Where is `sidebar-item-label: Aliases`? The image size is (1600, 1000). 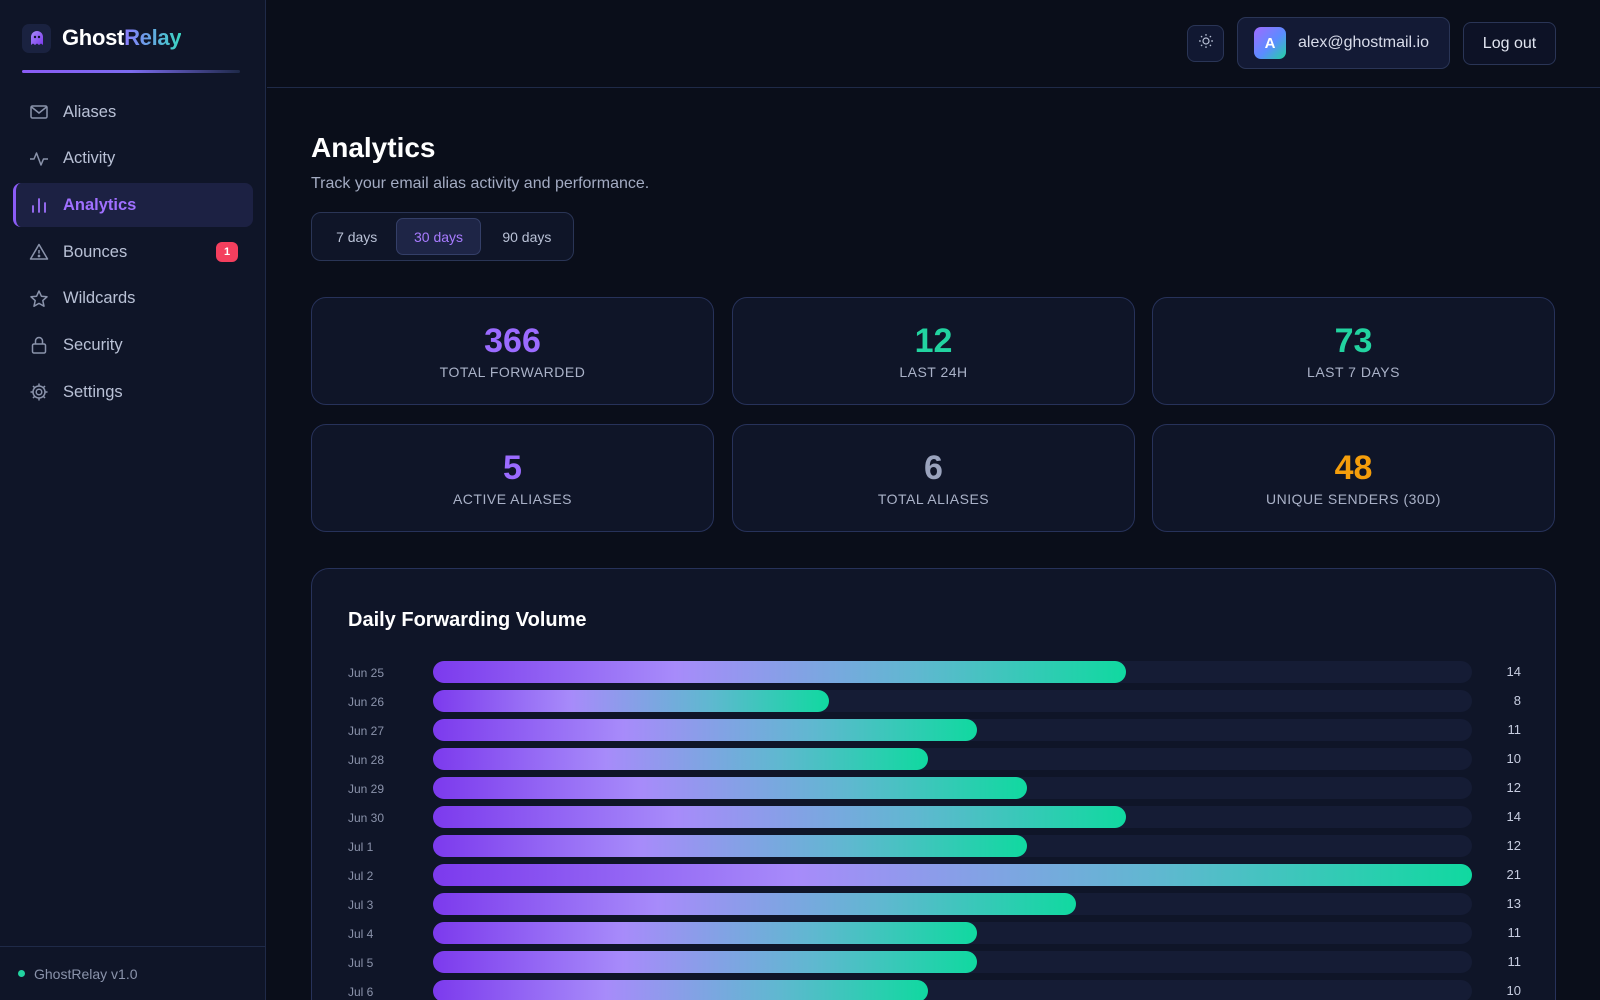 sidebar-item-label: Aliases is located at coordinates (90, 111).